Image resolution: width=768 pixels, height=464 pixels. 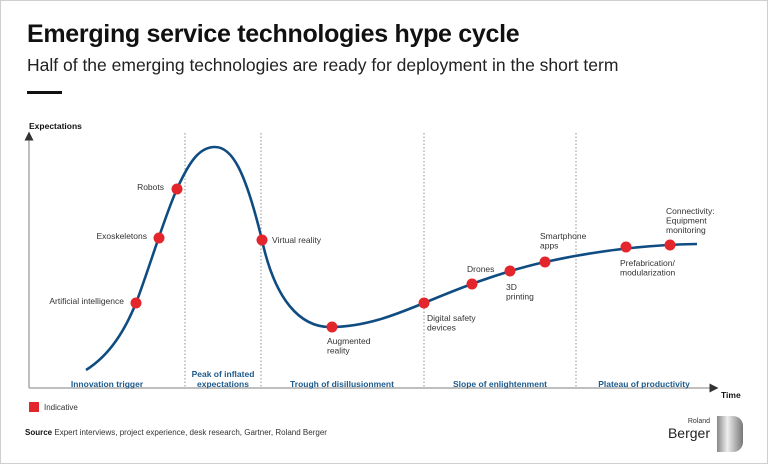 I want to click on roland-berger-logo: Roland Berger, so click(x=705, y=434).